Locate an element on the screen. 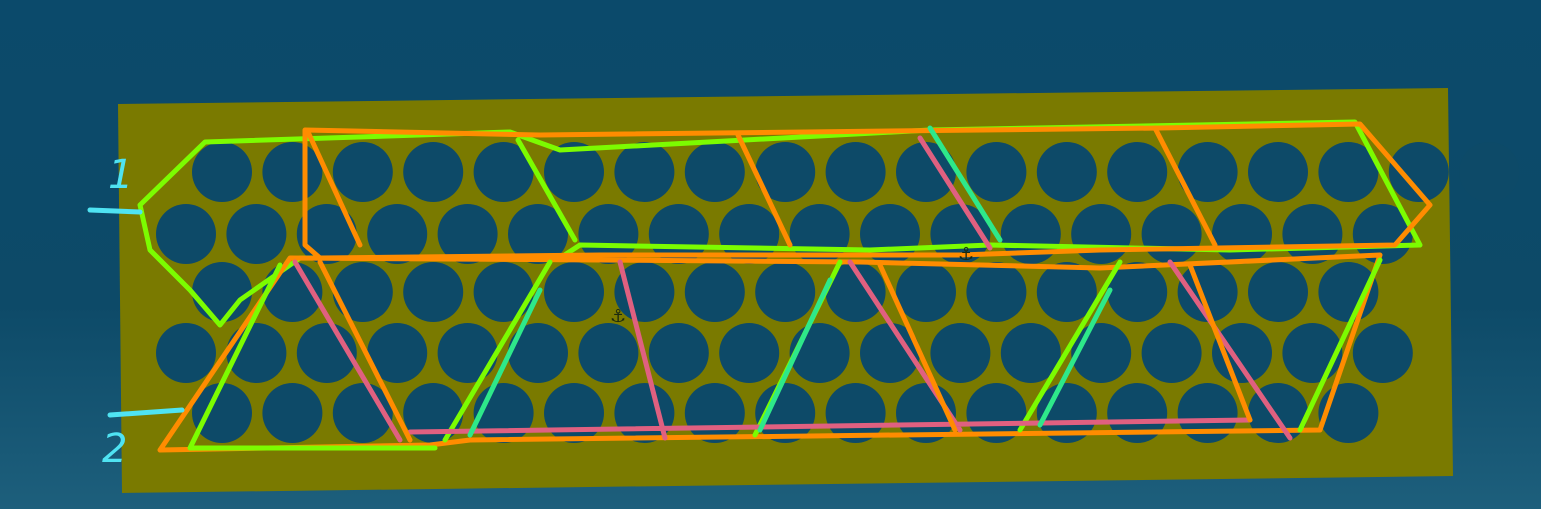 The height and width of the screenshot is (509, 1541). green-divider is located at coordinates (546, 190).